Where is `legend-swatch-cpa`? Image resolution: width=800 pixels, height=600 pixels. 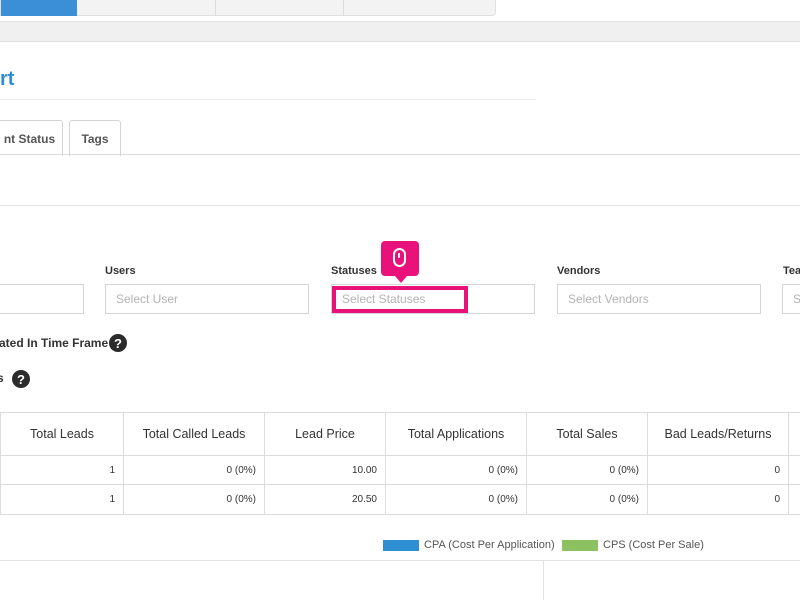
legend-swatch-cpa is located at coordinates (401, 545).